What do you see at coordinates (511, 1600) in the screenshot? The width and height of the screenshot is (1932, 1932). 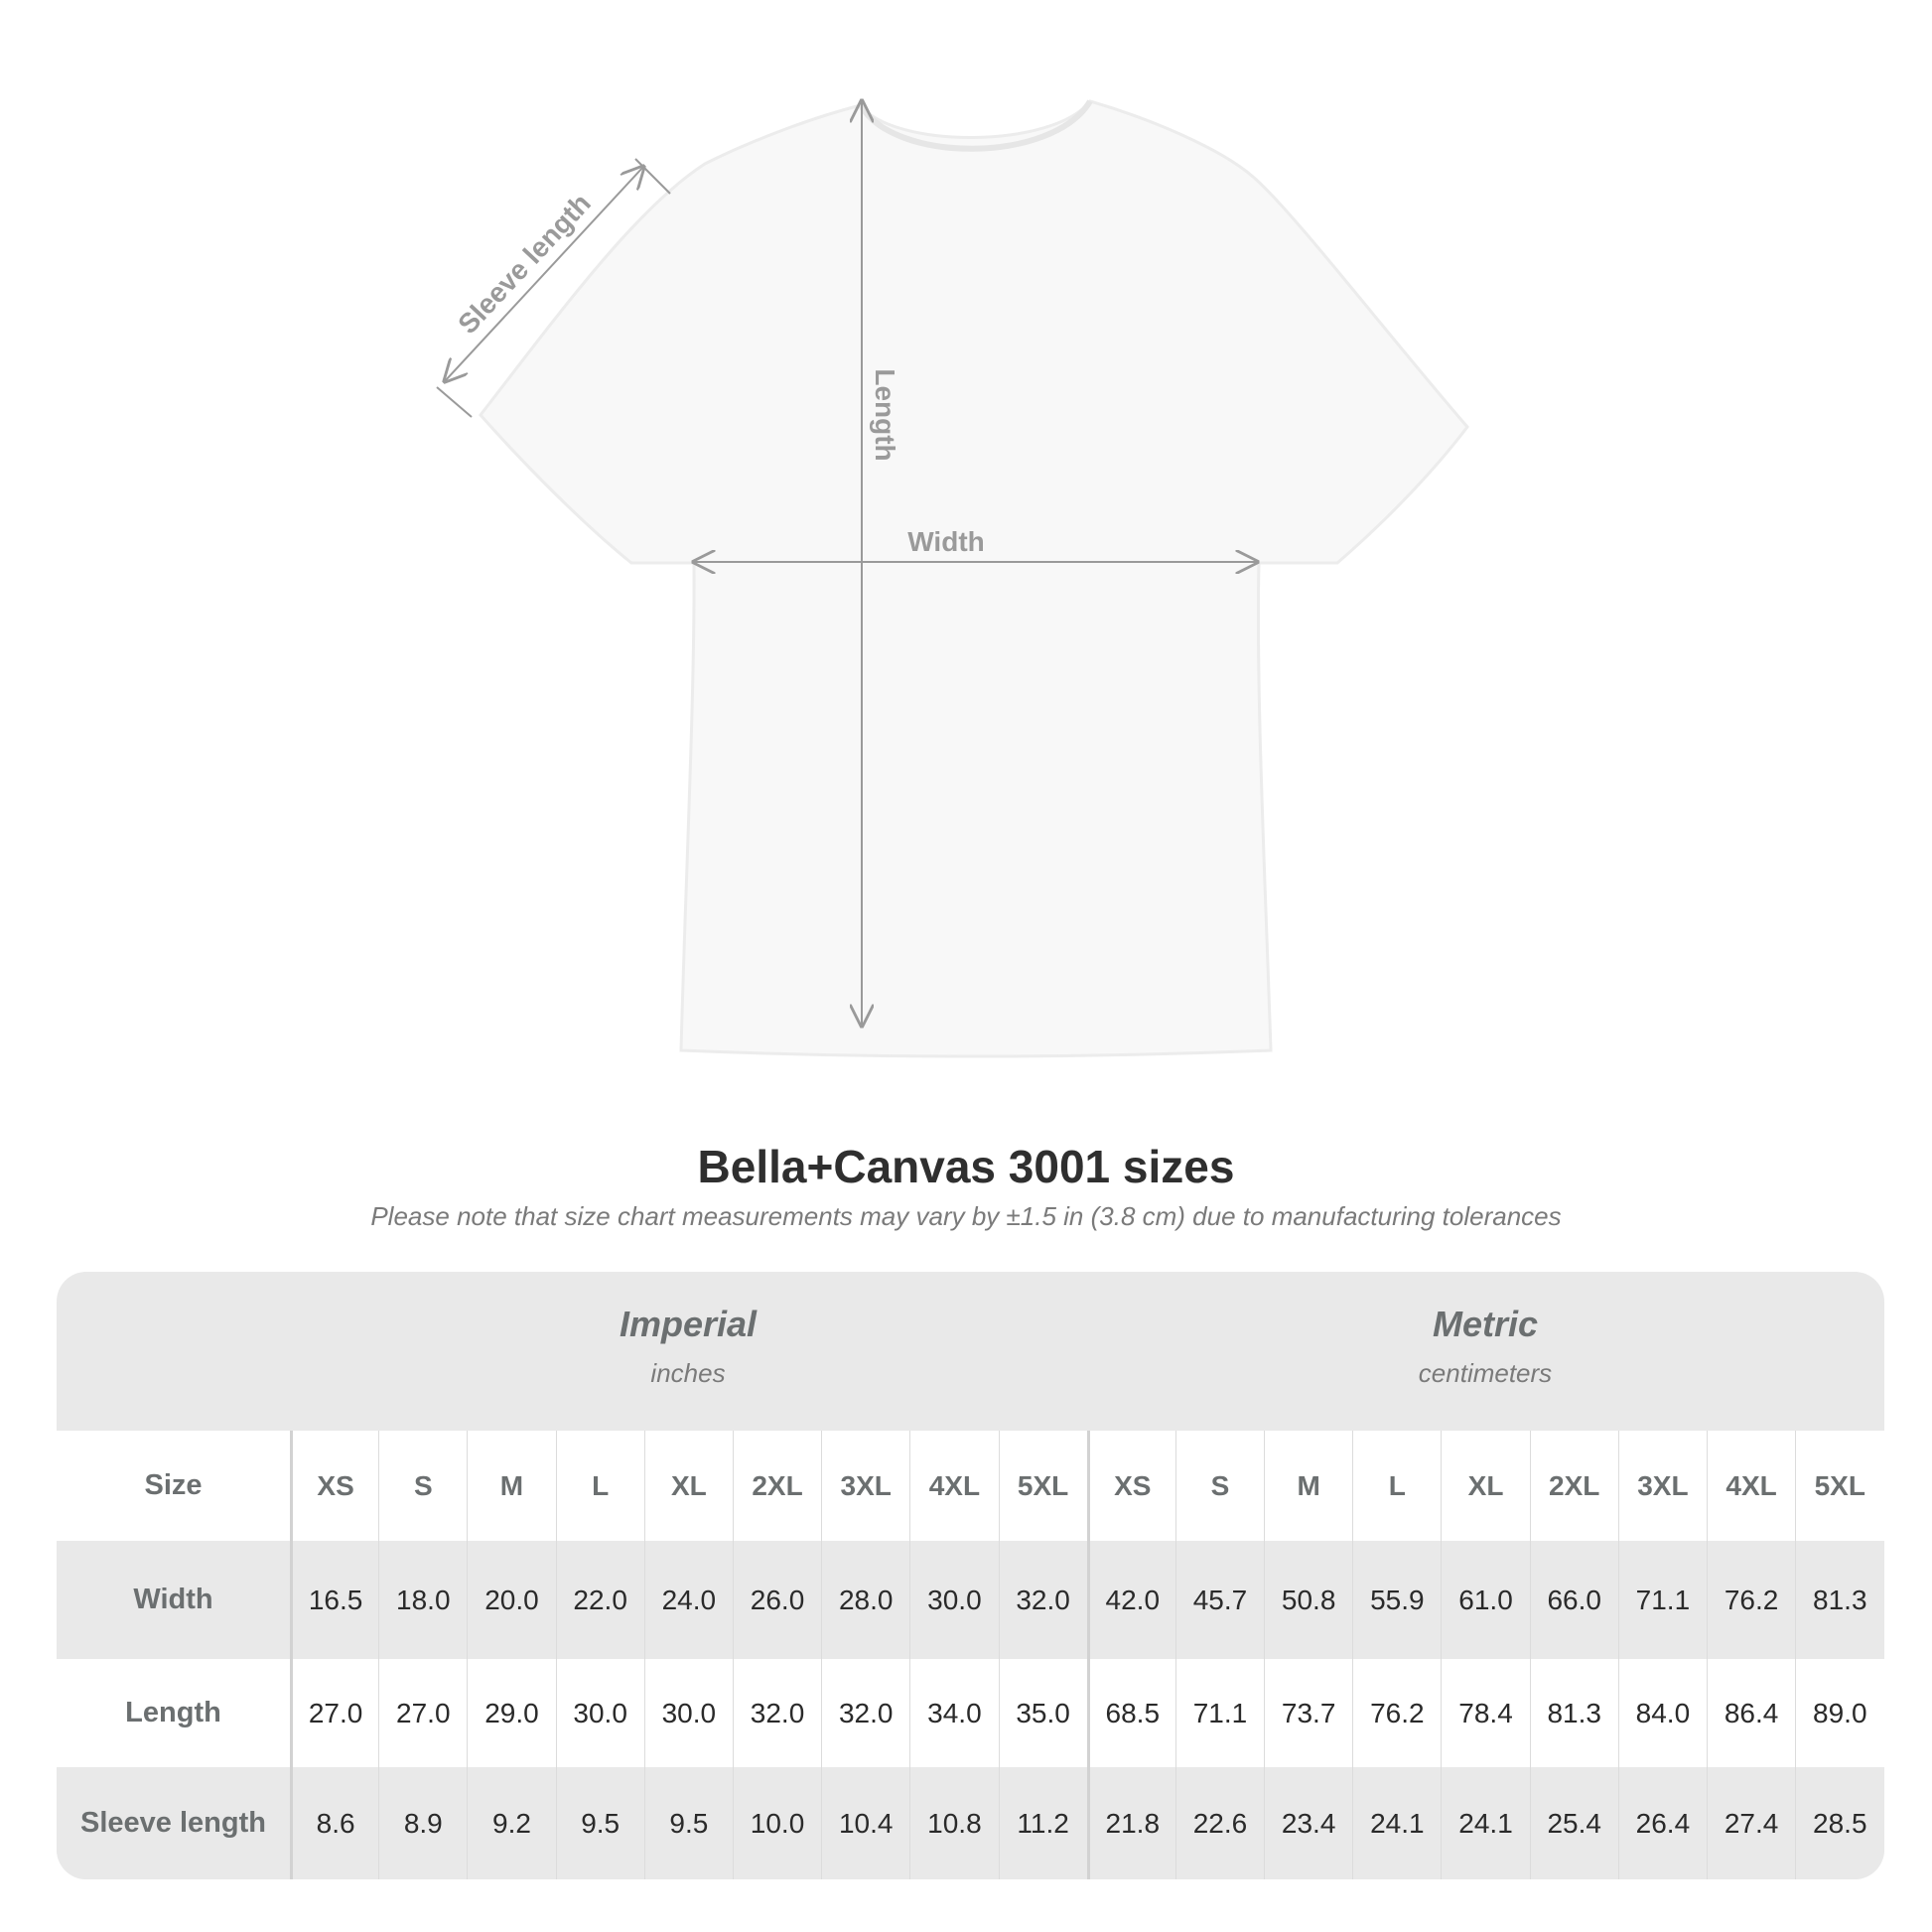 I see `value-cell: 20.0` at bounding box center [511, 1600].